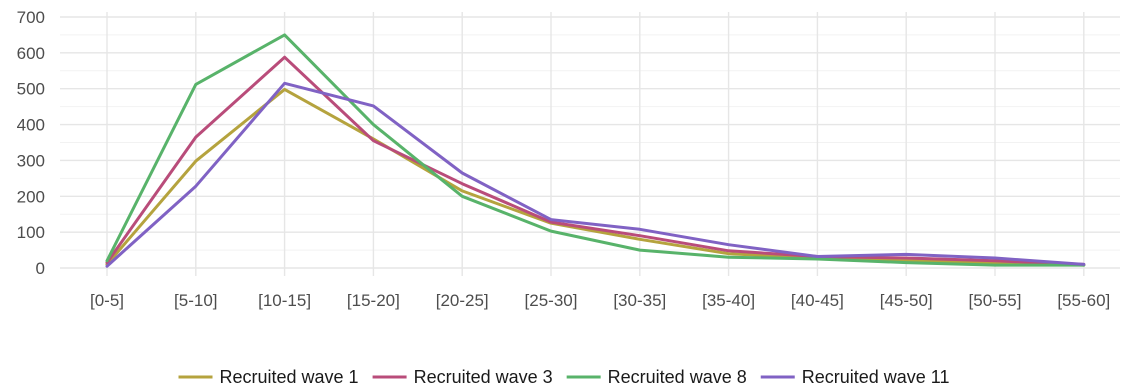  Describe the element at coordinates (31, 232) in the screenshot. I see `y-tick-label: 100` at that location.